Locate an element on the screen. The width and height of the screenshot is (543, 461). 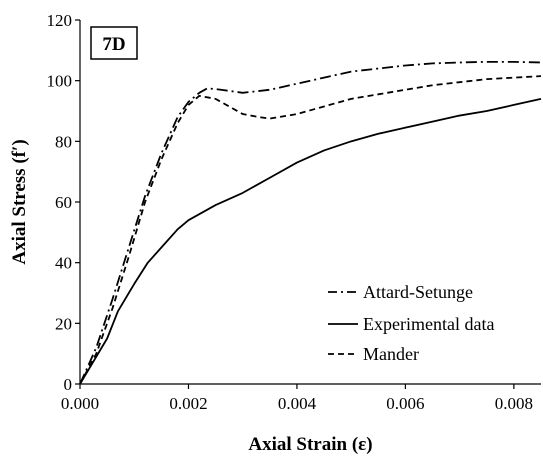
panel-label-box is located at coordinates (114, 43).